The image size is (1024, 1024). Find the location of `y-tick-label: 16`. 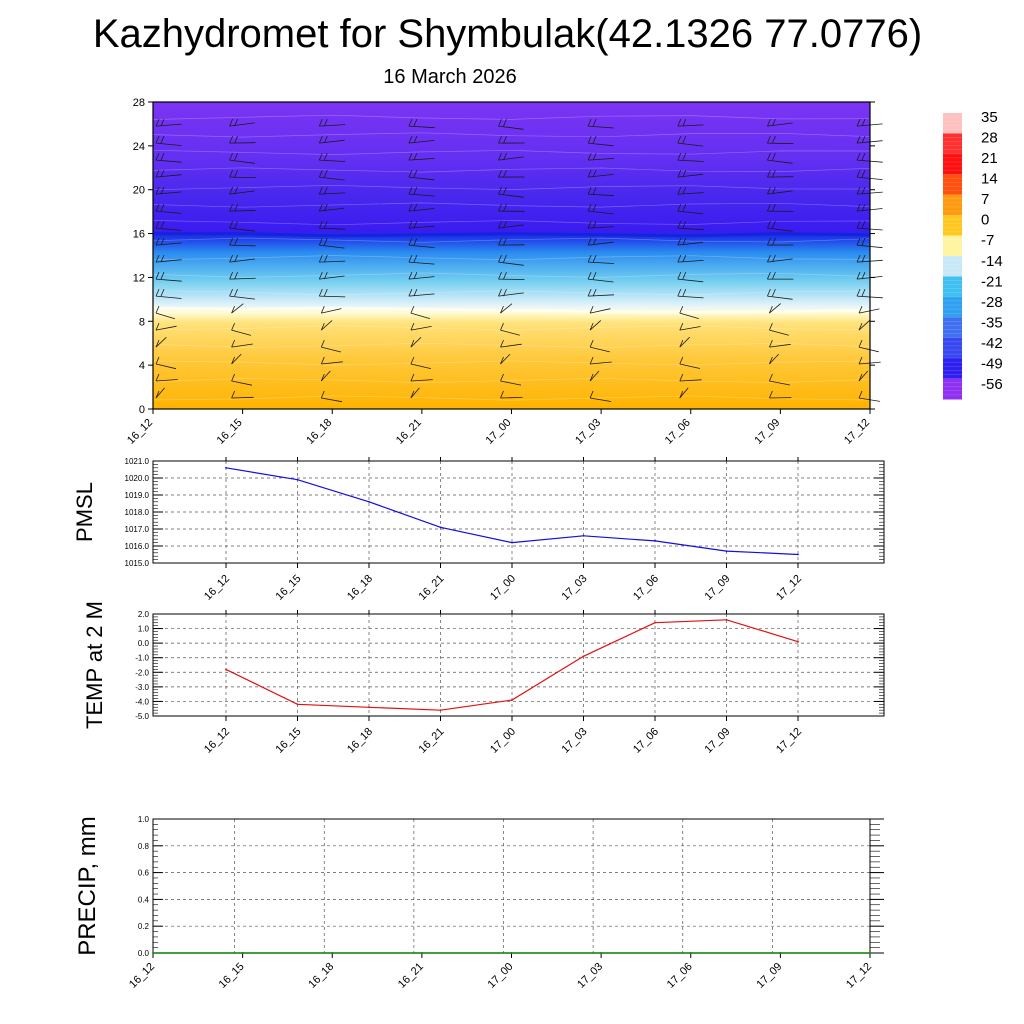

y-tick-label: 16 is located at coordinates (139, 235).